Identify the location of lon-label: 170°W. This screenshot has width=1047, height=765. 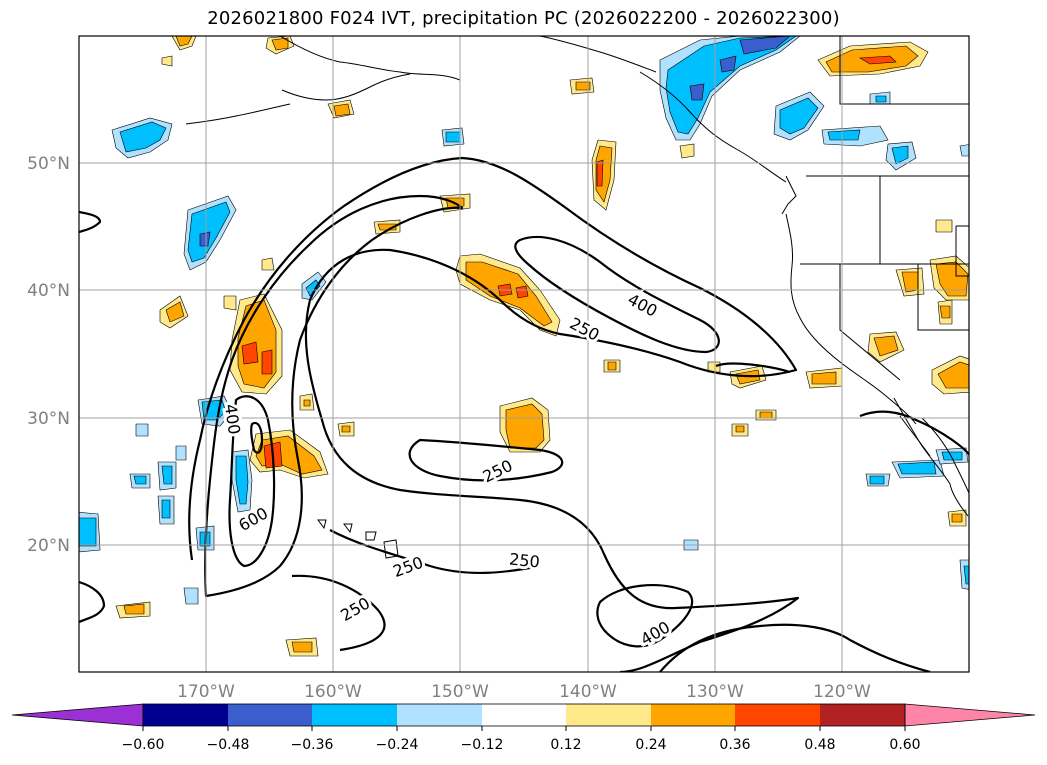
(206, 692).